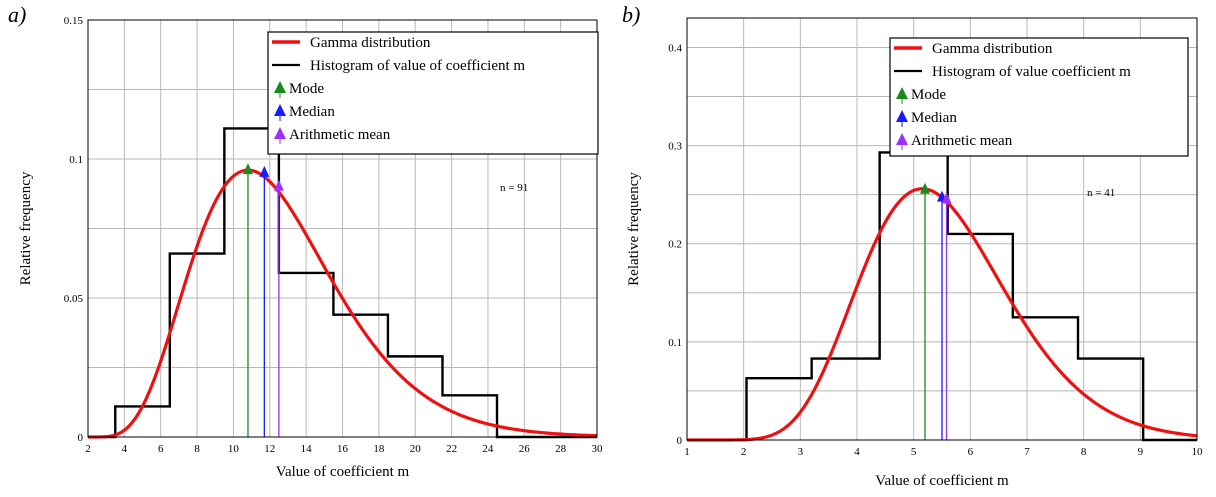 This screenshot has height=497, width=1216. What do you see at coordinates (675, 48) in the screenshot?
I see `y-tick-label: 0.4` at bounding box center [675, 48].